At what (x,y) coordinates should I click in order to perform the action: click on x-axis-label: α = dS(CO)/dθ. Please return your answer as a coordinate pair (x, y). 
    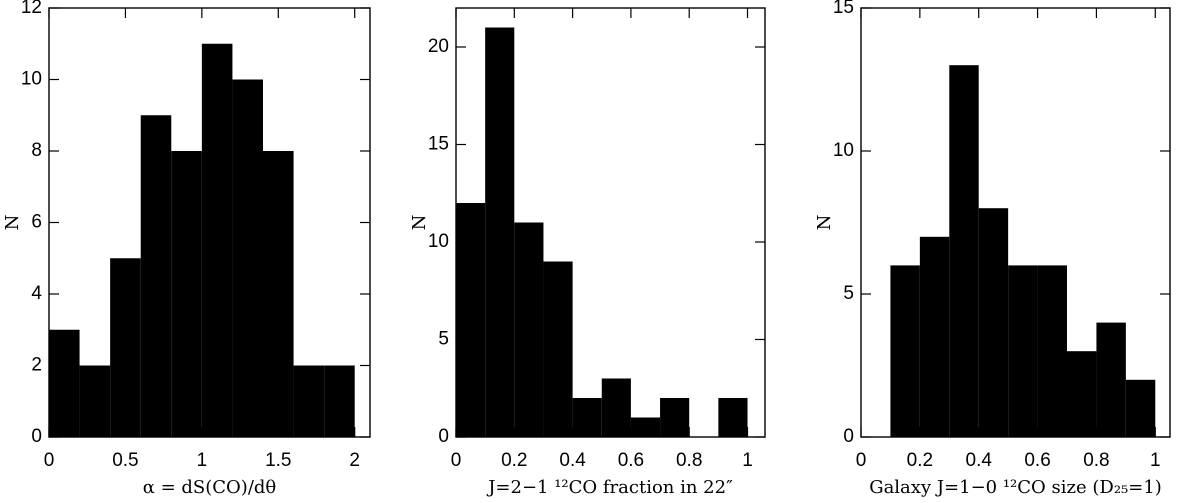
    Looking at the image, I should click on (210, 487).